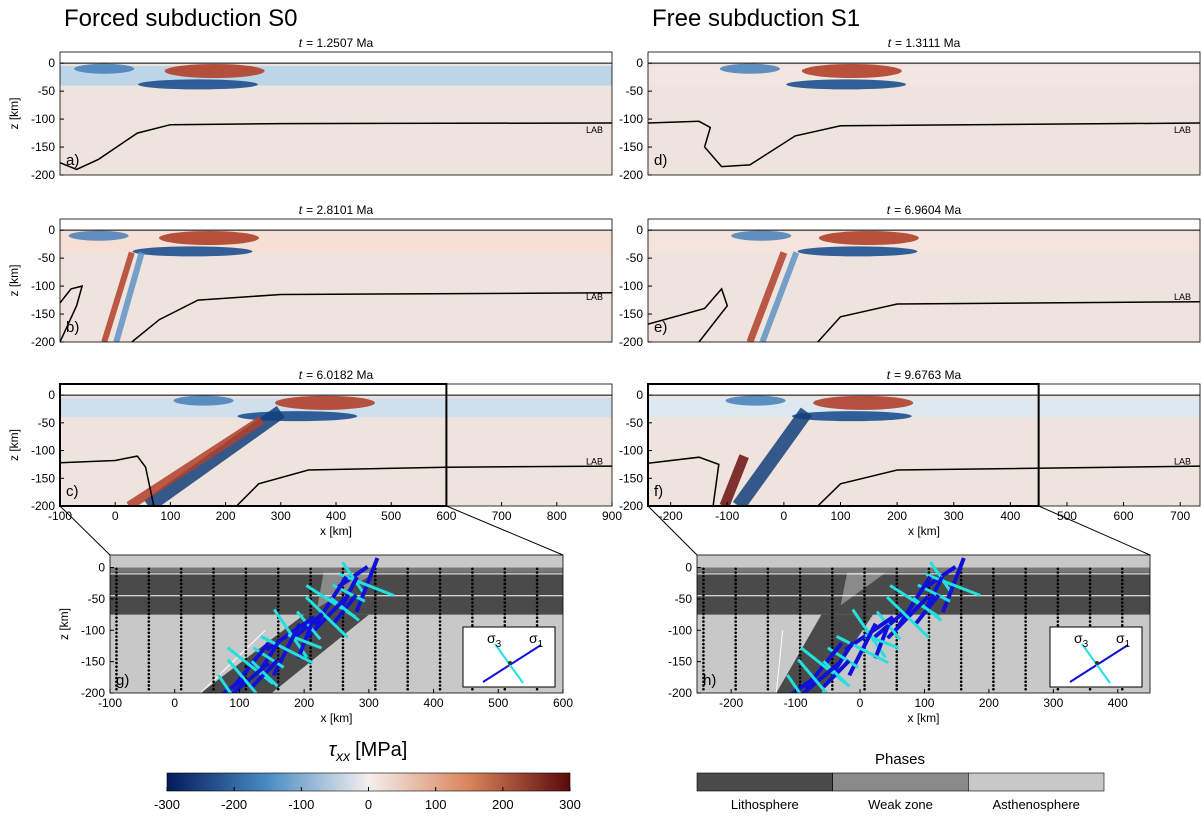 Image resolution: width=1202 pixels, height=819 pixels. I want to click on legend-center, so click(510, 663).